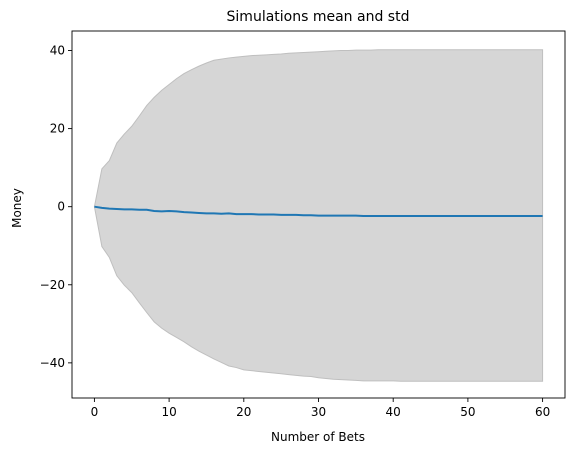 This screenshot has width=574, height=453. I want to click on chart-title: Simulations mean and std, so click(318, 17).